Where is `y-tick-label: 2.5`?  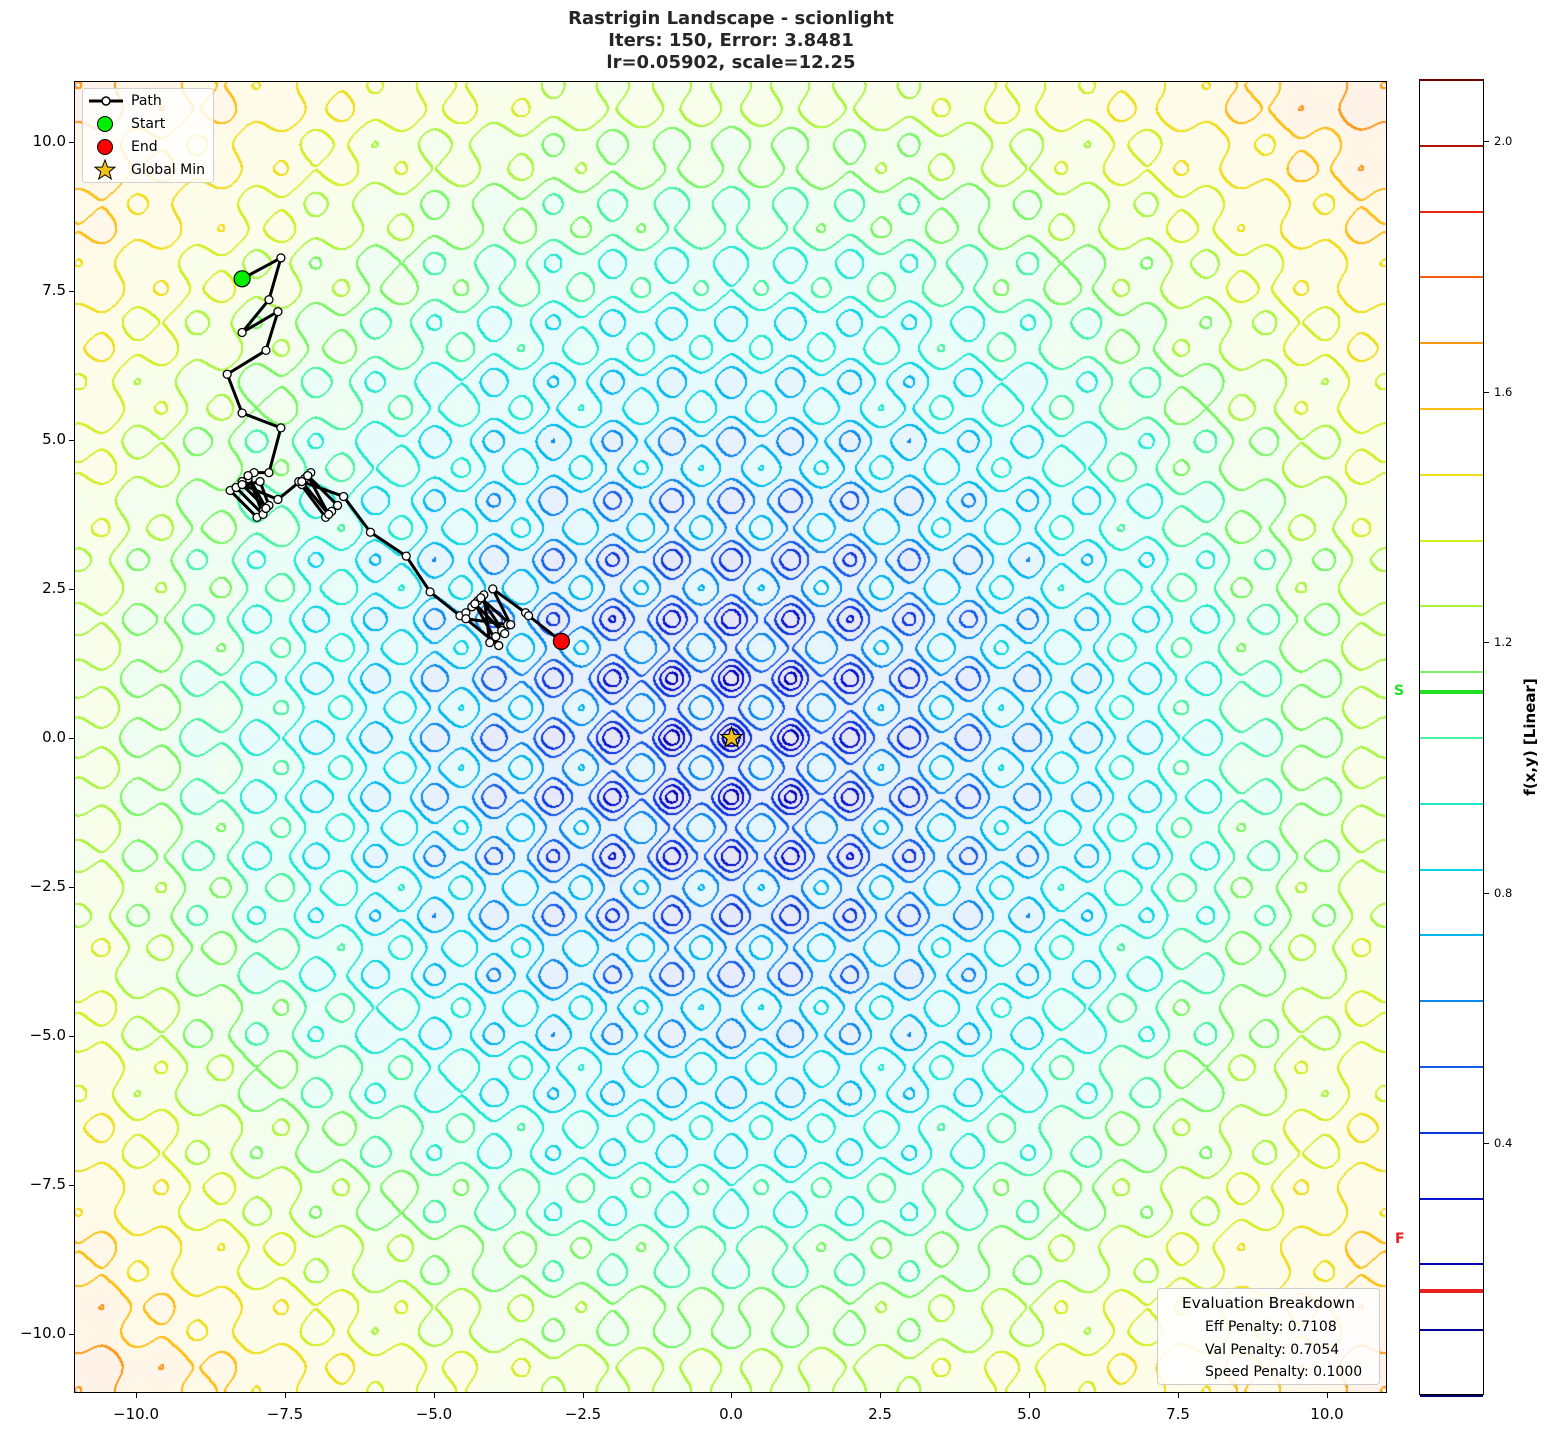 y-tick-label: 2.5 is located at coordinates (54, 588).